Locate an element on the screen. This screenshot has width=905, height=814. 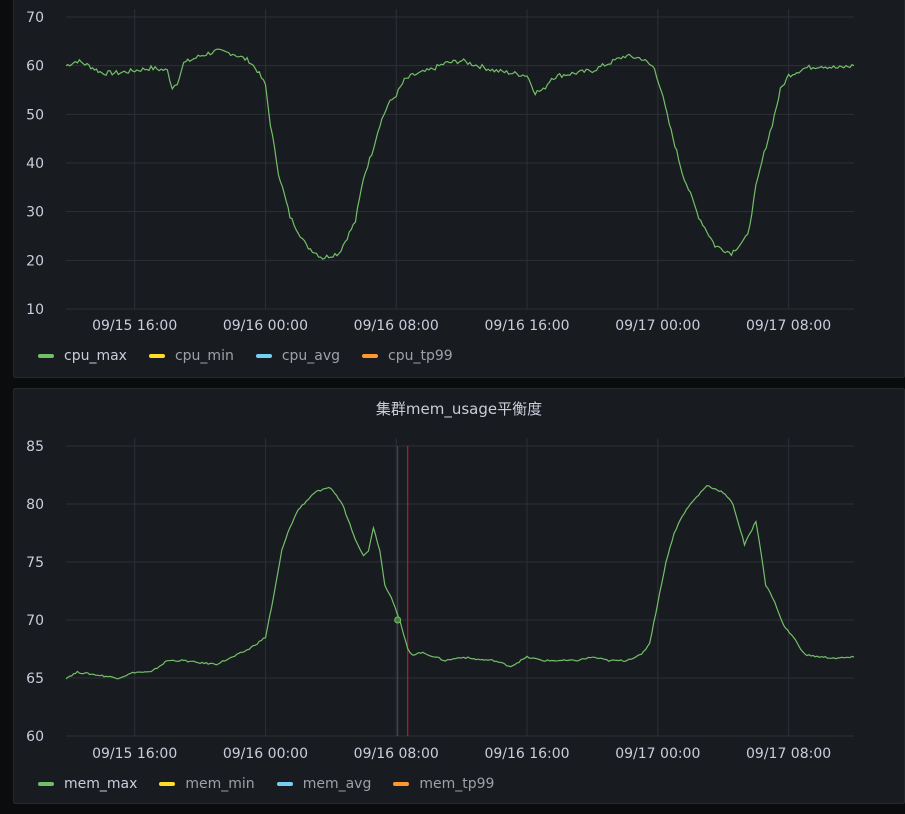
legend-label: cpu_min is located at coordinates (204, 356).